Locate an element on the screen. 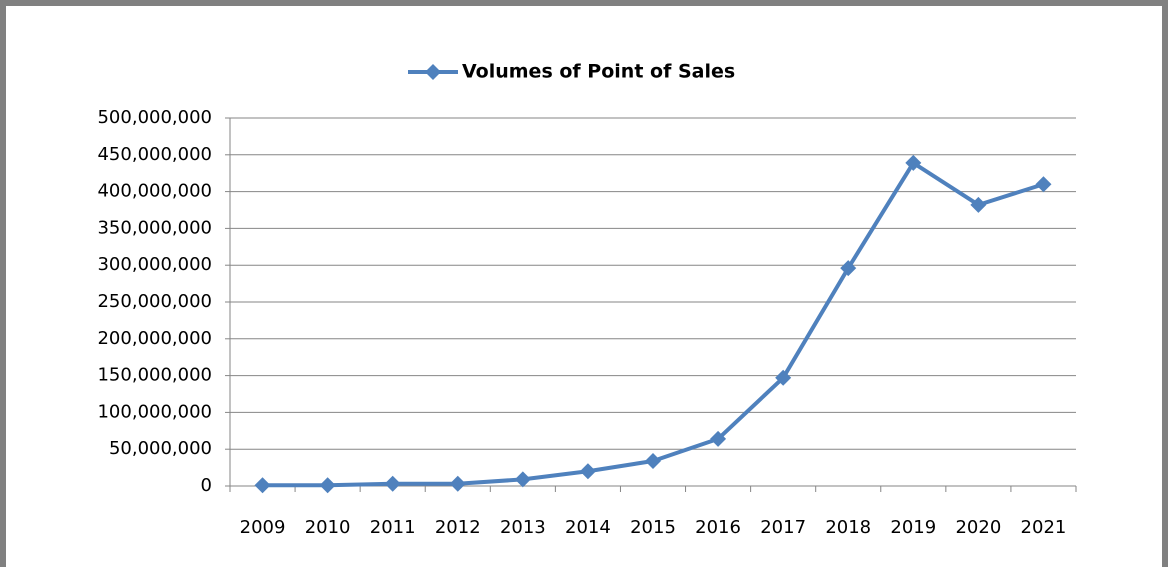 This screenshot has height=571, width=1168. y-tick-label: 200,000,000 is located at coordinates (154, 338).